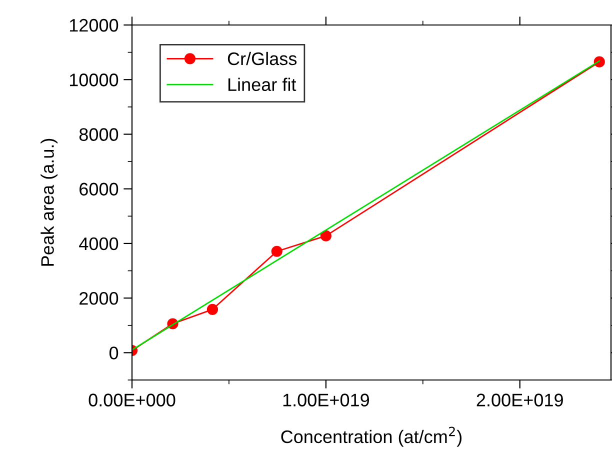 The height and width of the screenshot is (464, 612). What do you see at coordinates (326, 400) in the screenshot?
I see `x-tick-label: 1.00E+019` at bounding box center [326, 400].